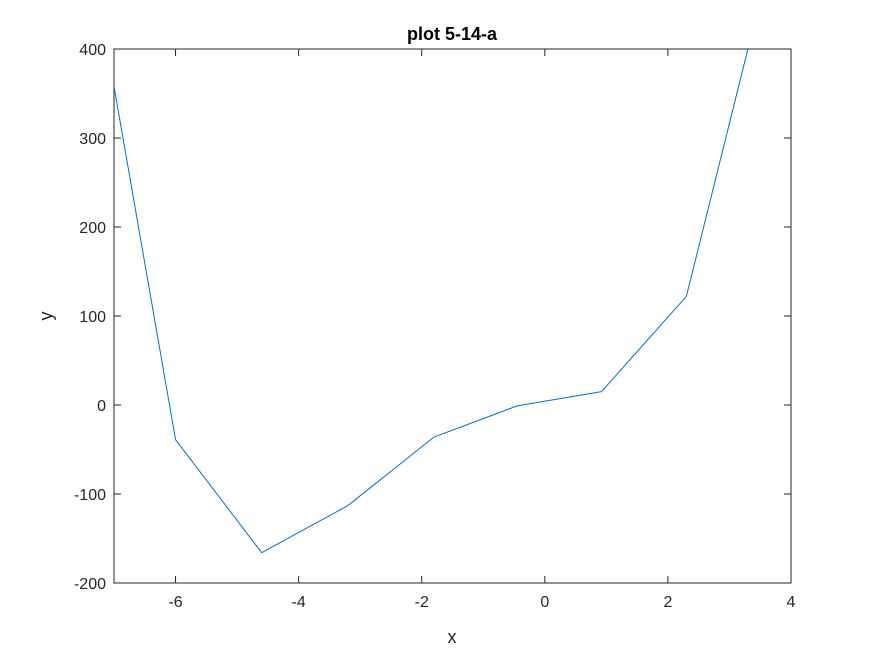 Image resolution: width=875 pixels, height=656 pixels. I want to click on y-tick-label: 0, so click(101, 406).